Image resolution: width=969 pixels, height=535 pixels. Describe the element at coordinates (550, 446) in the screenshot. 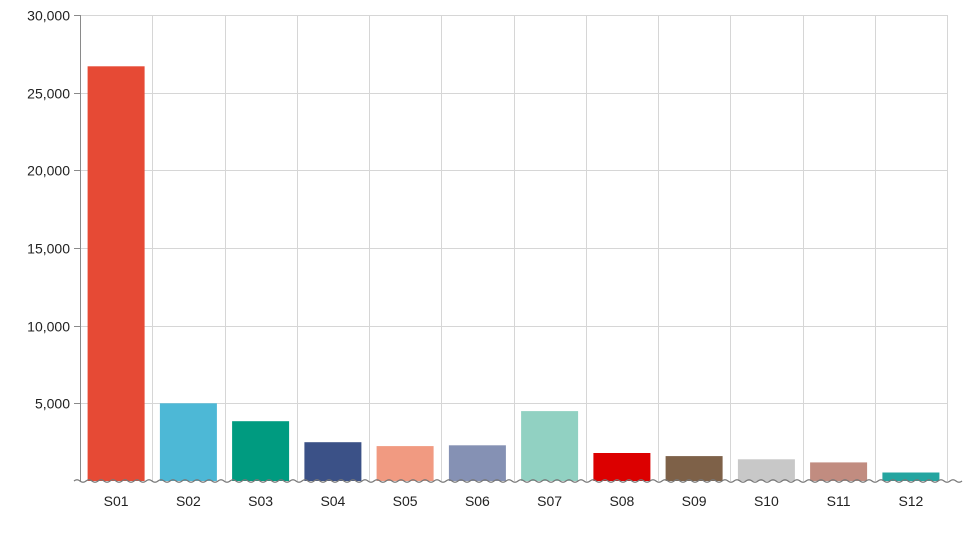

I see `bar-s07` at that location.